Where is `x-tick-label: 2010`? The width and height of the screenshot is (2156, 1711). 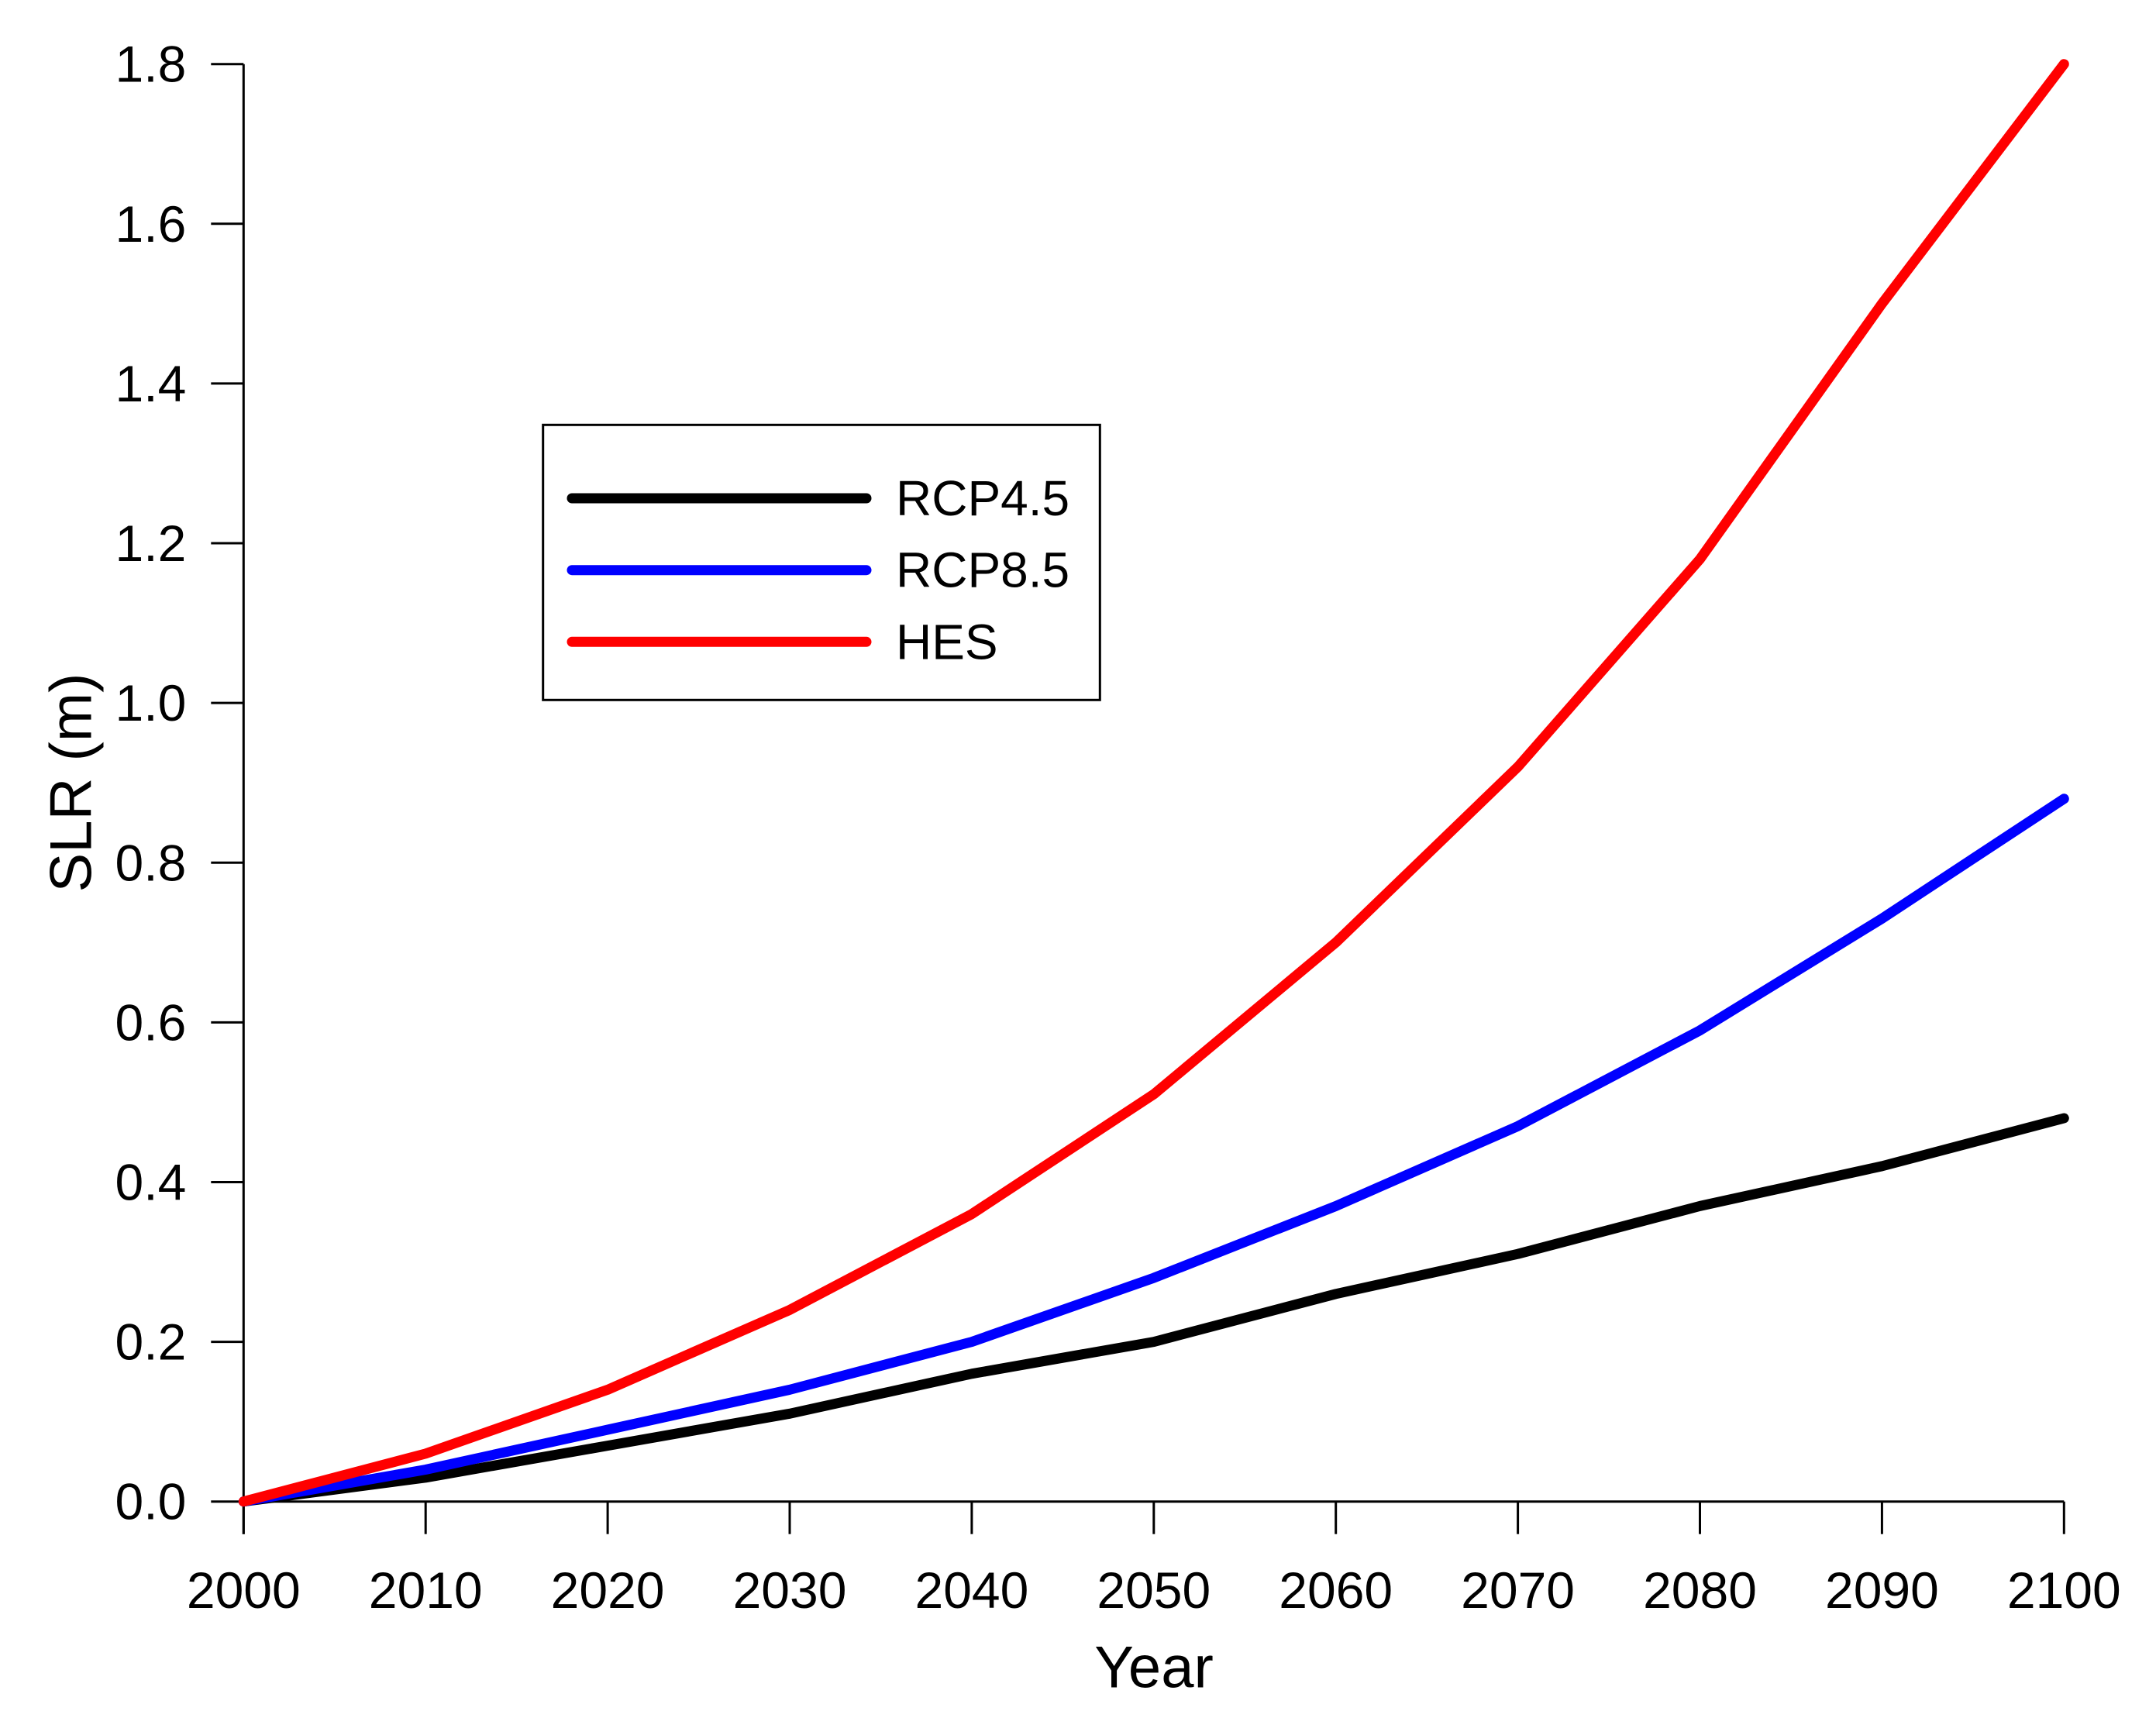 x-tick-label: 2010 is located at coordinates (426, 1590).